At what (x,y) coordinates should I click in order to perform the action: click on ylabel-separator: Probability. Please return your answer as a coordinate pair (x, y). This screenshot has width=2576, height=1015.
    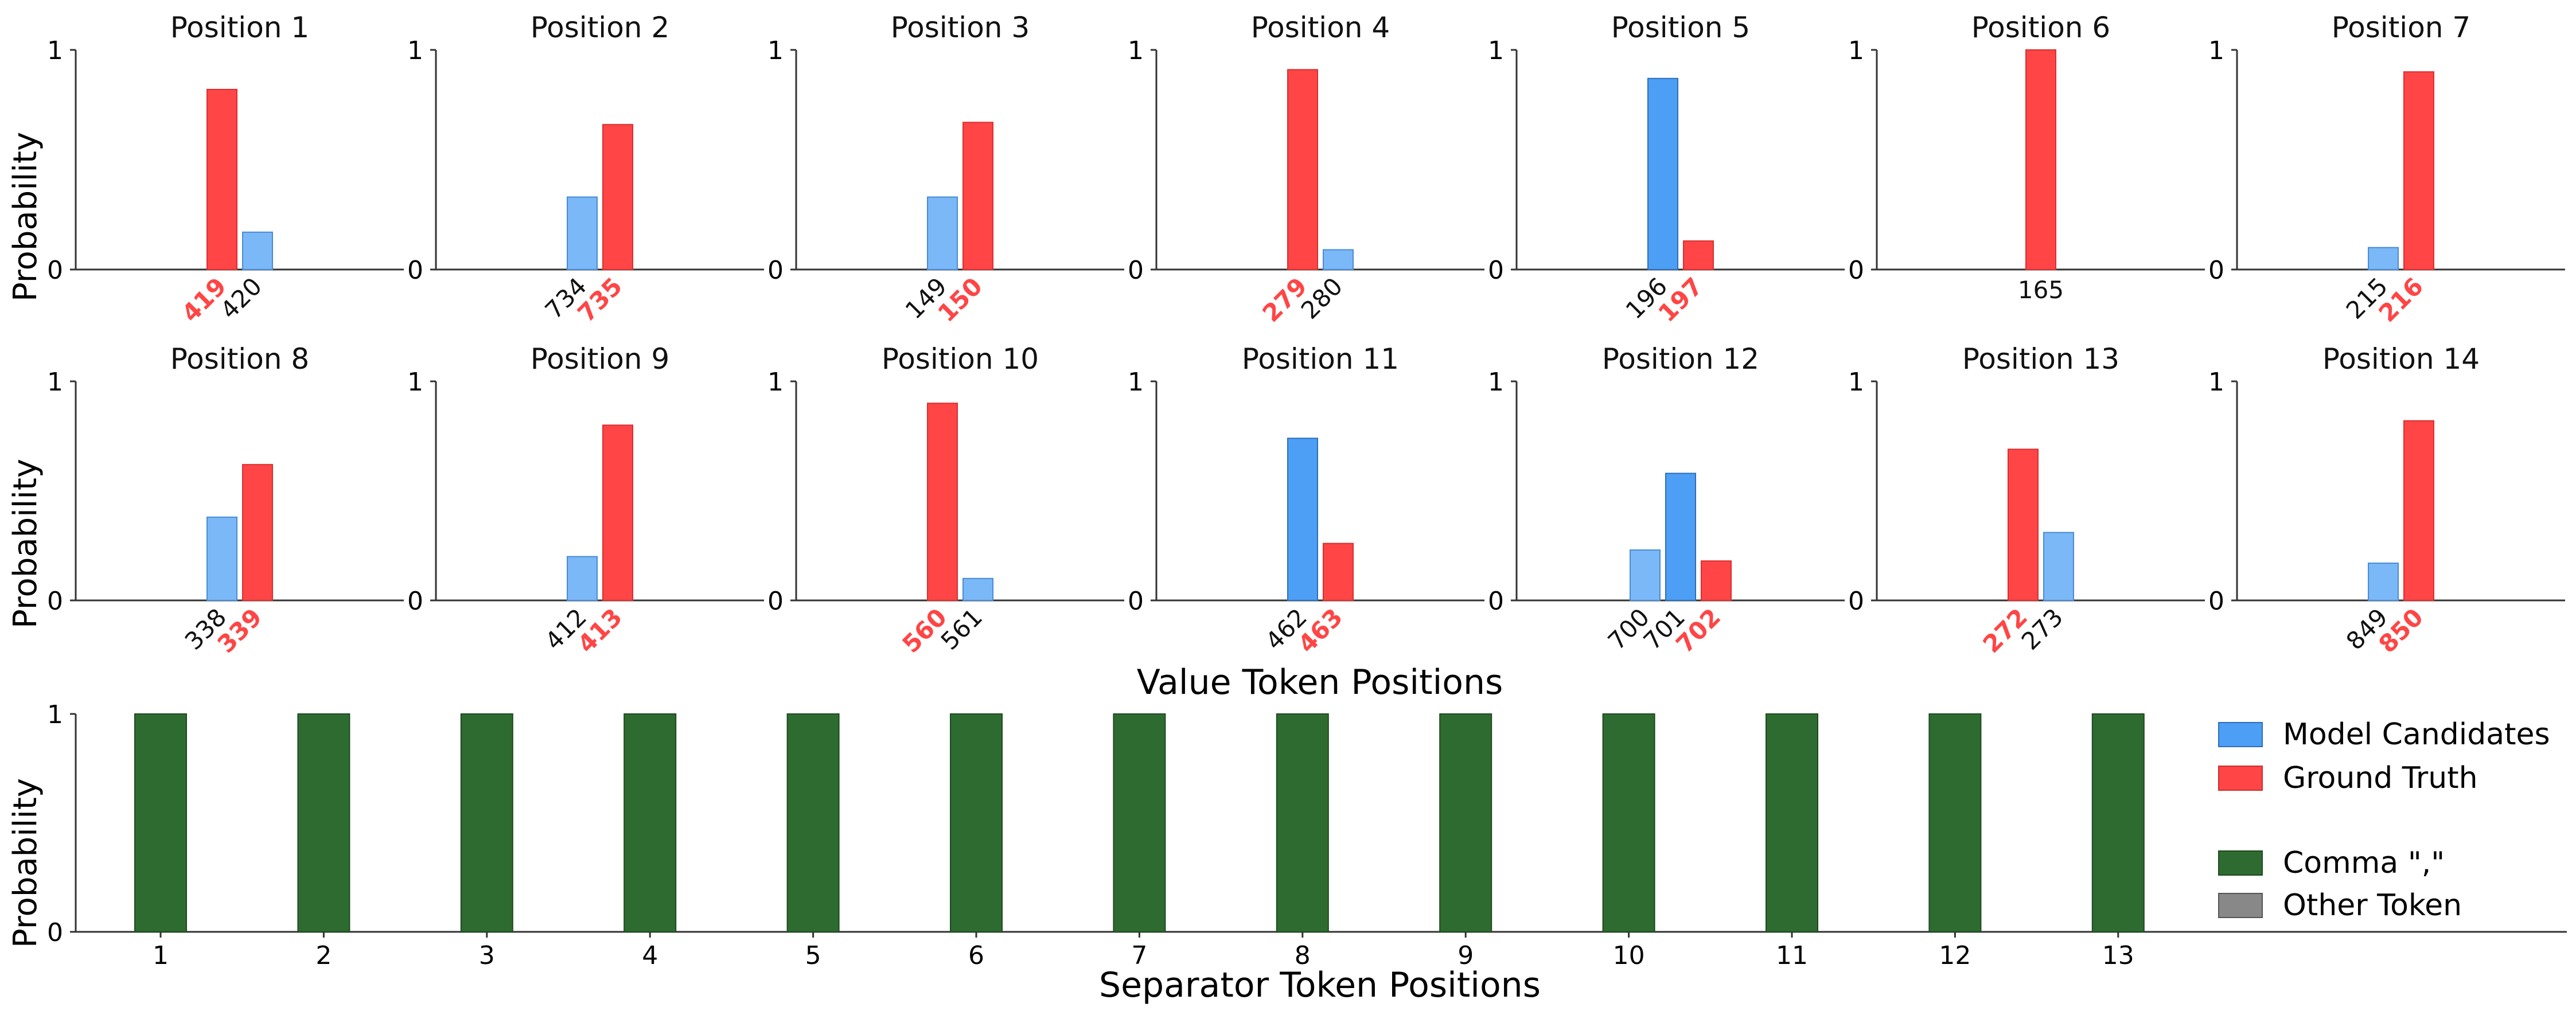
    Looking at the image, I should click on (26, 863).